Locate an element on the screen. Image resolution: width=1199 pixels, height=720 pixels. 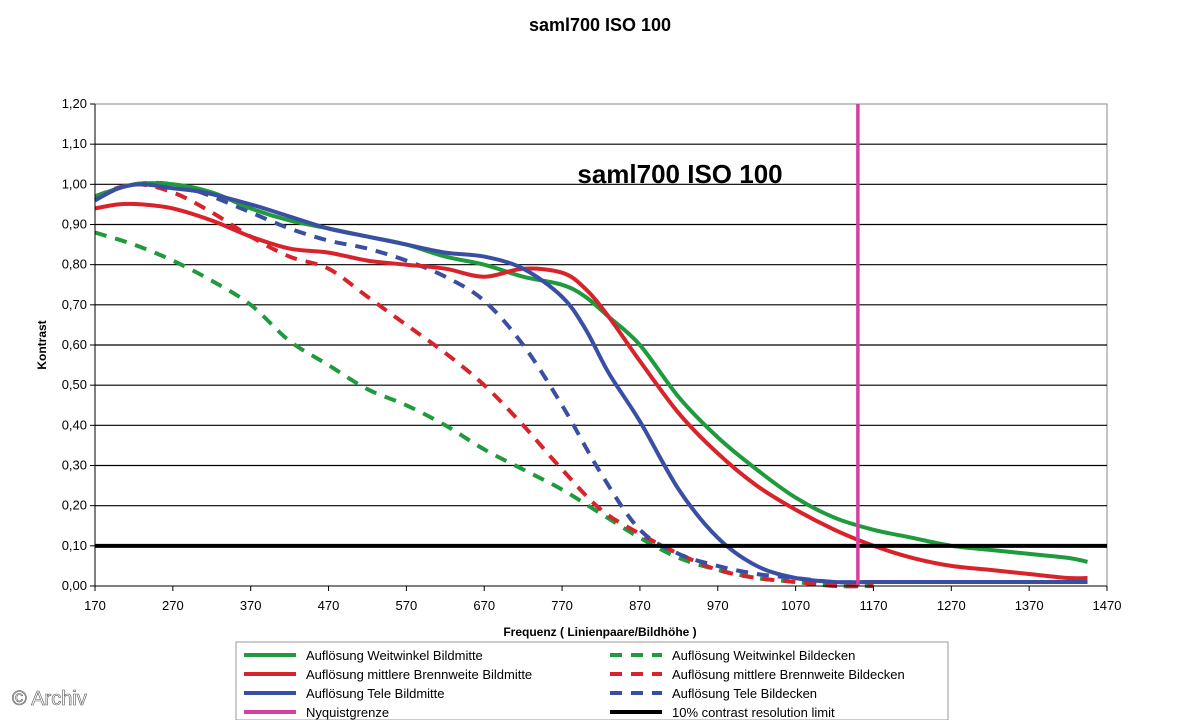
x-tick-label: 470 is located at coordinates (329, 605).